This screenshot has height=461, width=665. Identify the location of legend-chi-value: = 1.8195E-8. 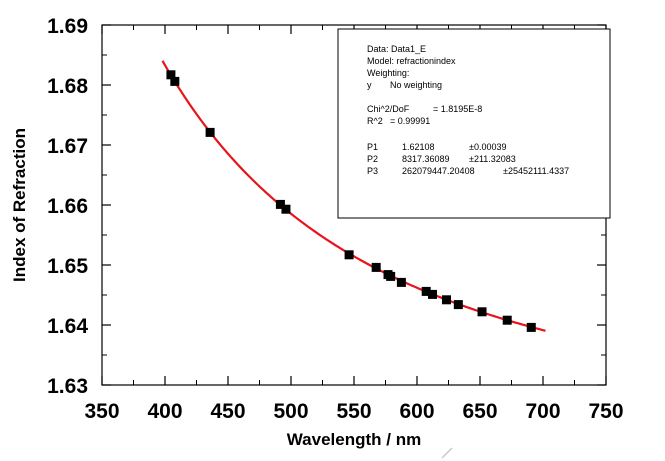
(457, 109).